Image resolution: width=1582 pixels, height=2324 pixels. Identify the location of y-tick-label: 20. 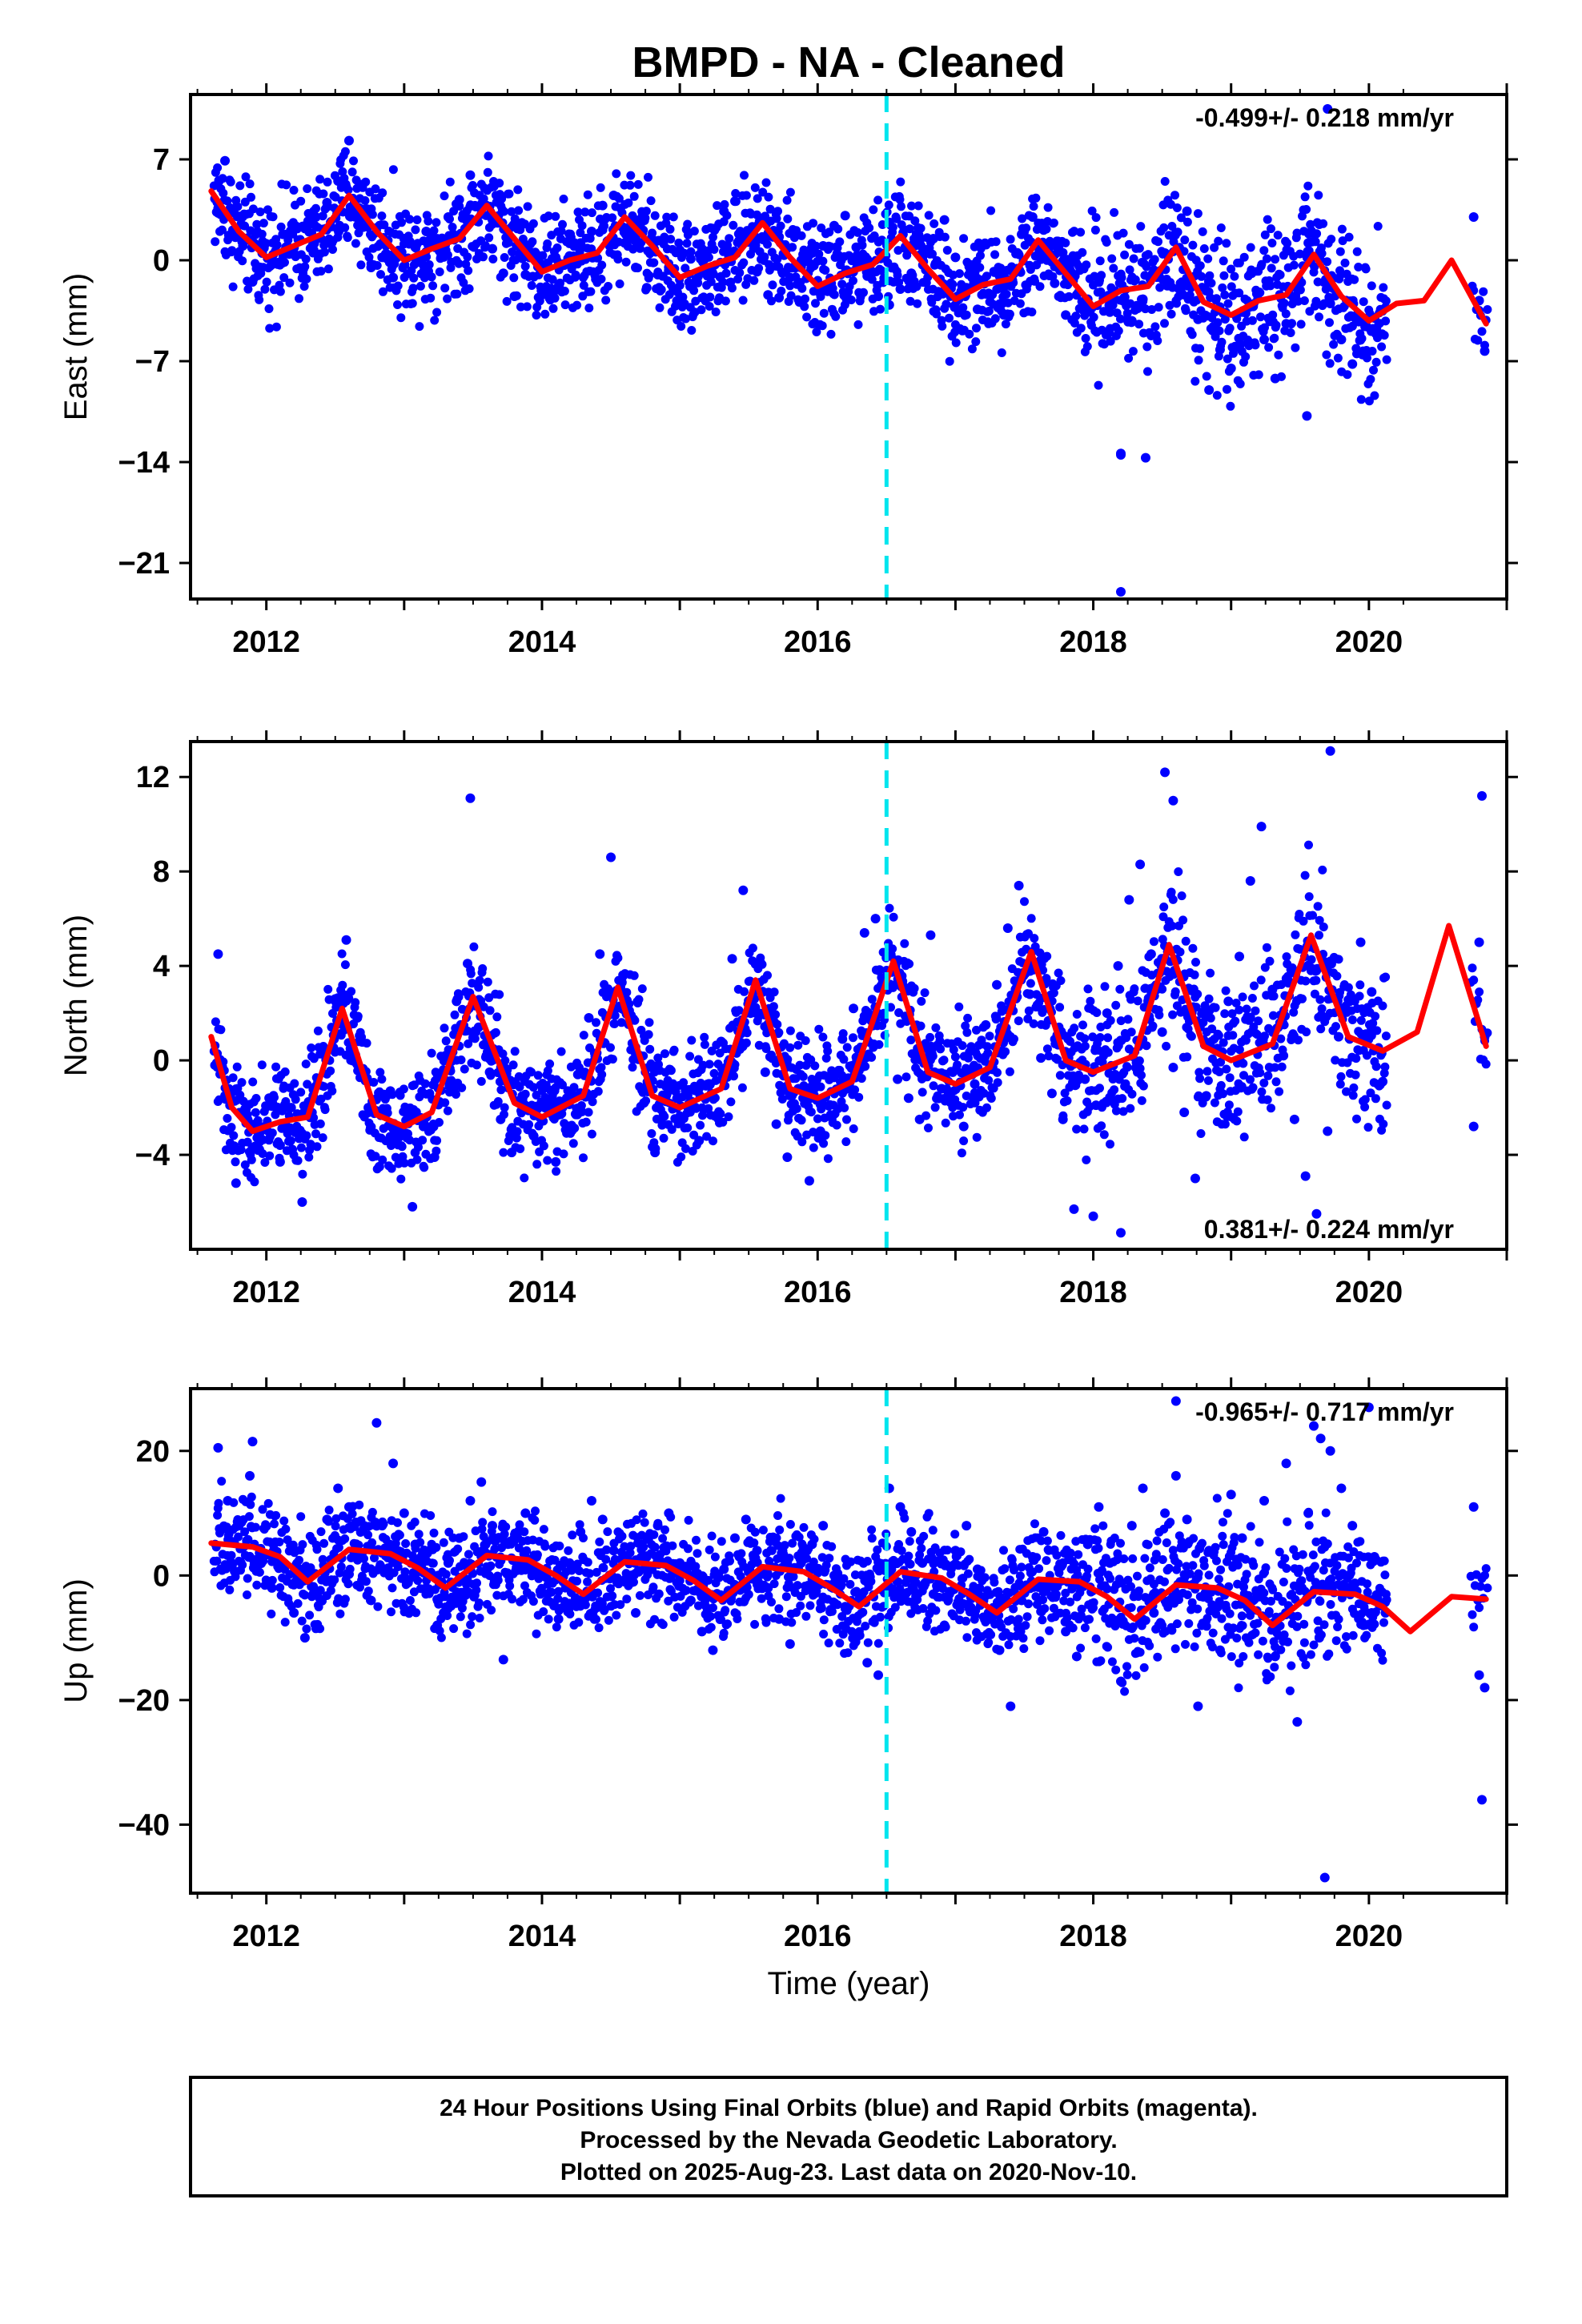
(153, 1452).